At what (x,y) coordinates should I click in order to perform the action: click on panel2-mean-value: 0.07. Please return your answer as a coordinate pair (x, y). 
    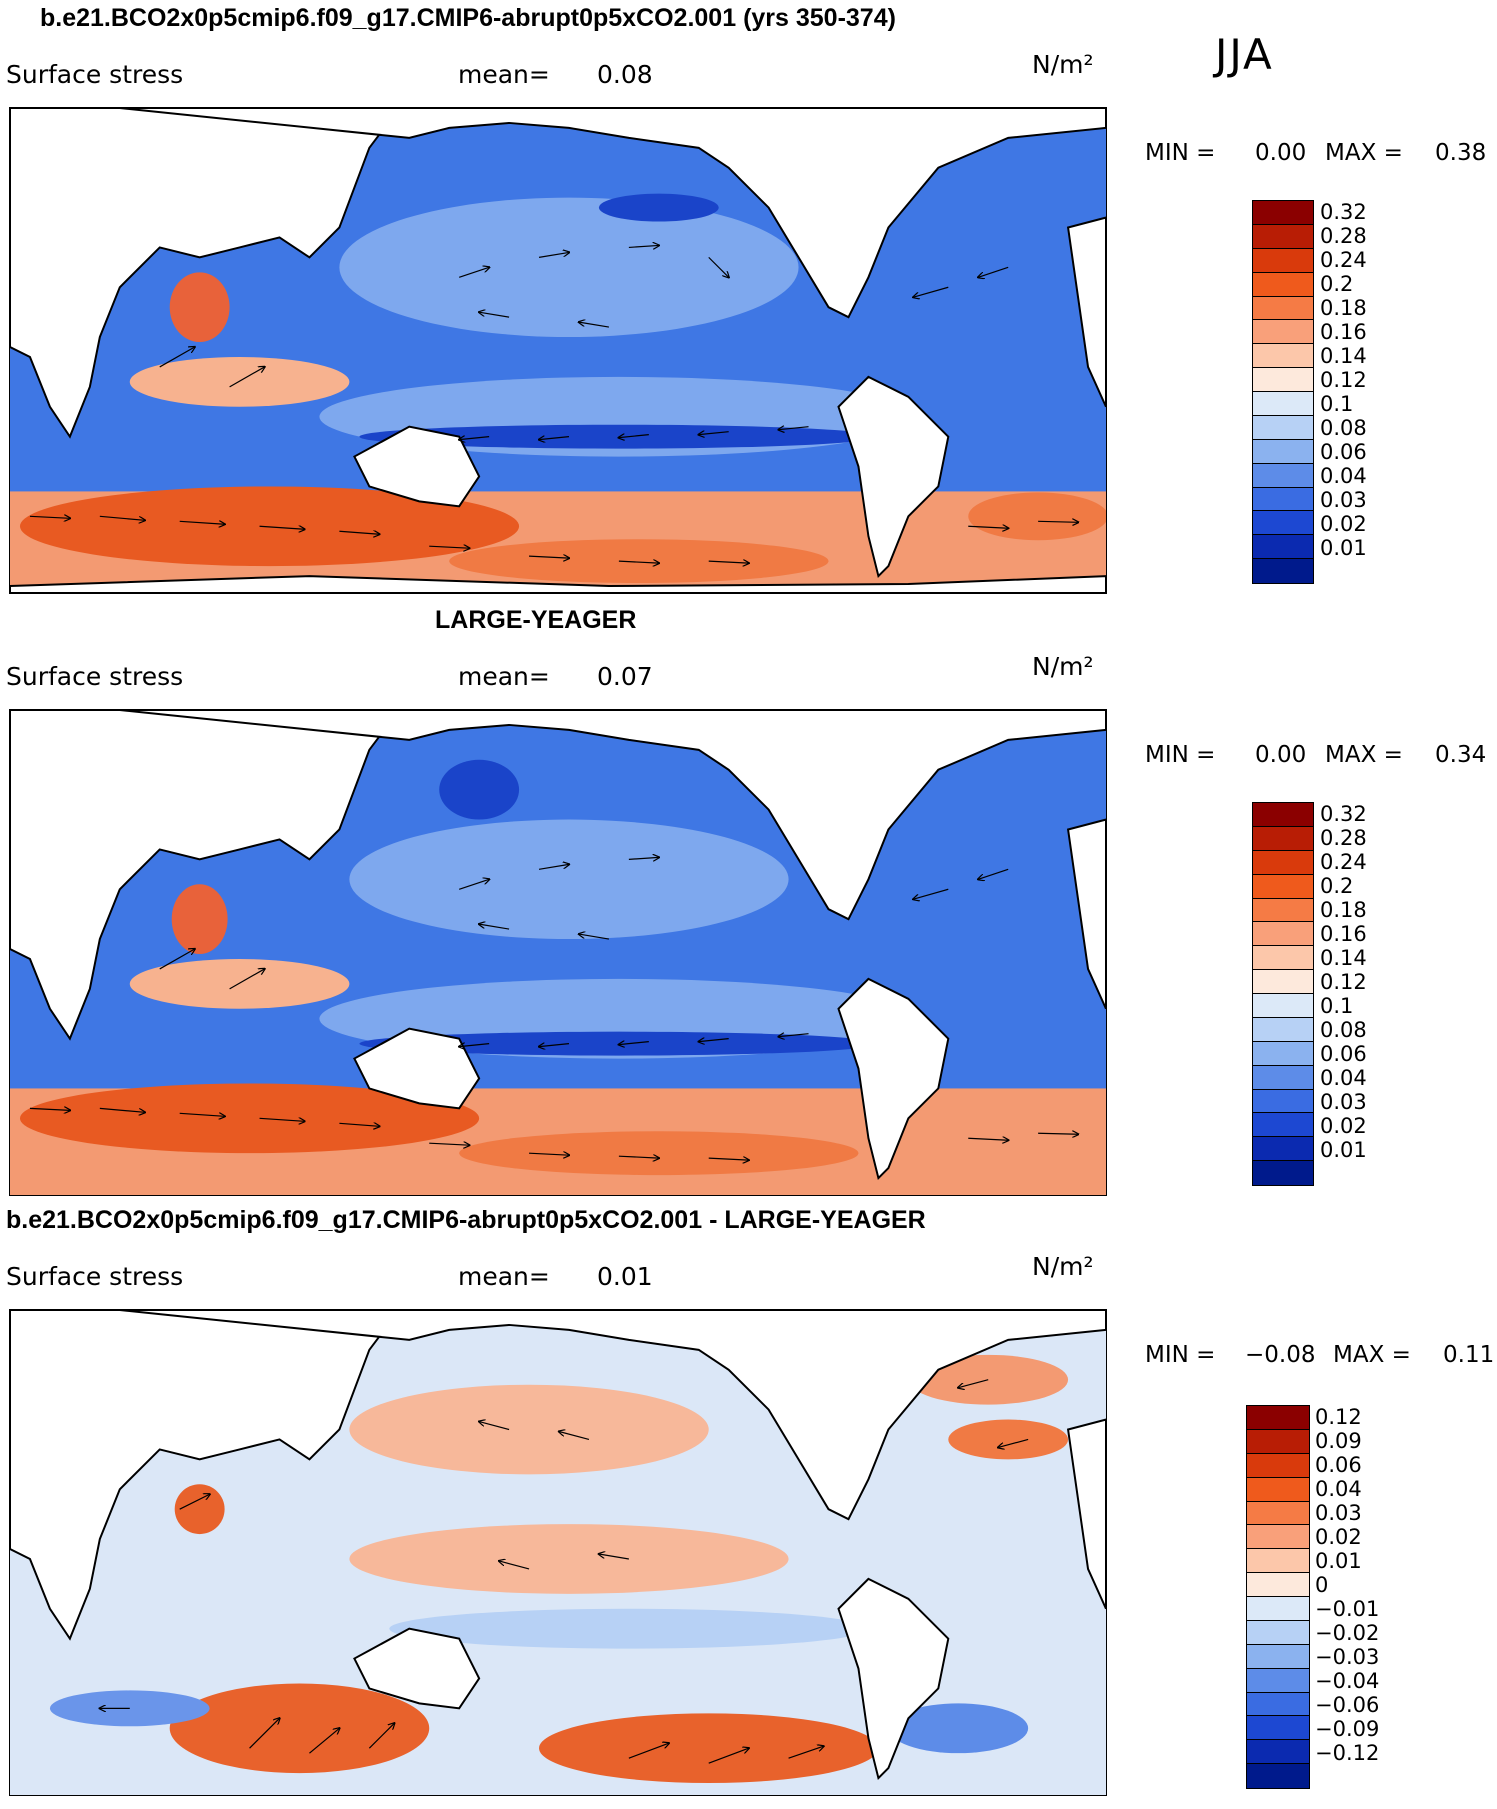
    Looking at the image, I should click on (625, 676).